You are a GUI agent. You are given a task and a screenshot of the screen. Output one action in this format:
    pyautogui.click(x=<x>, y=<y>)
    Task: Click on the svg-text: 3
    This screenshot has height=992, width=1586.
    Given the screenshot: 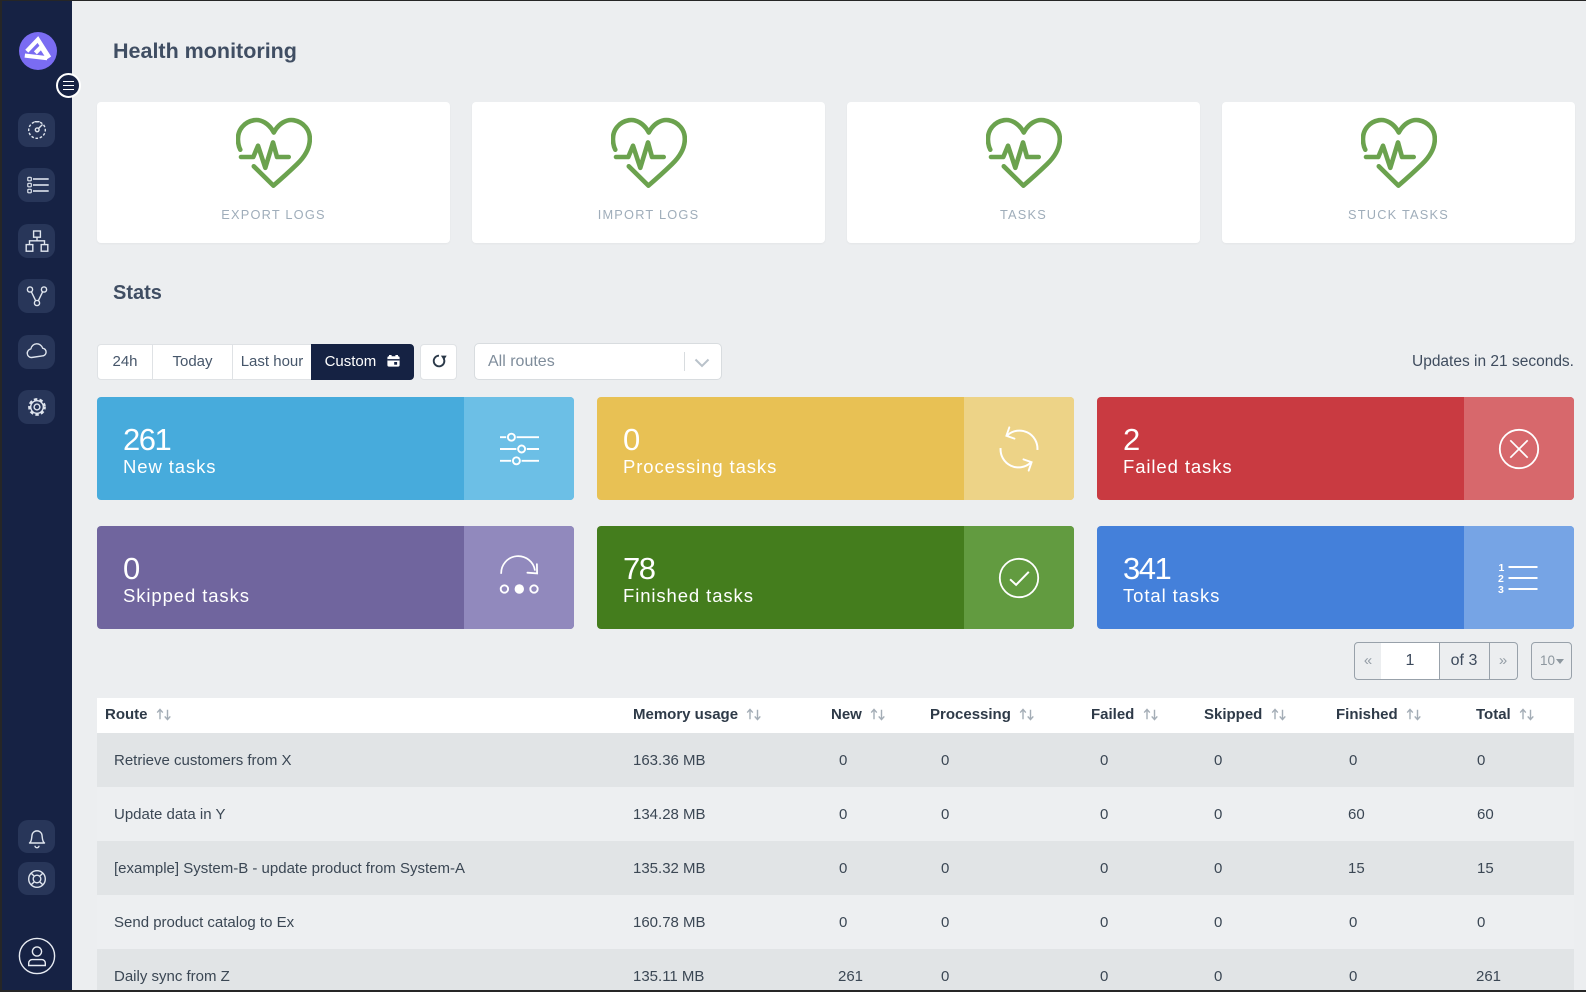 What is the action you would take?
    pyautogui.click(x=1501, y=589)
    